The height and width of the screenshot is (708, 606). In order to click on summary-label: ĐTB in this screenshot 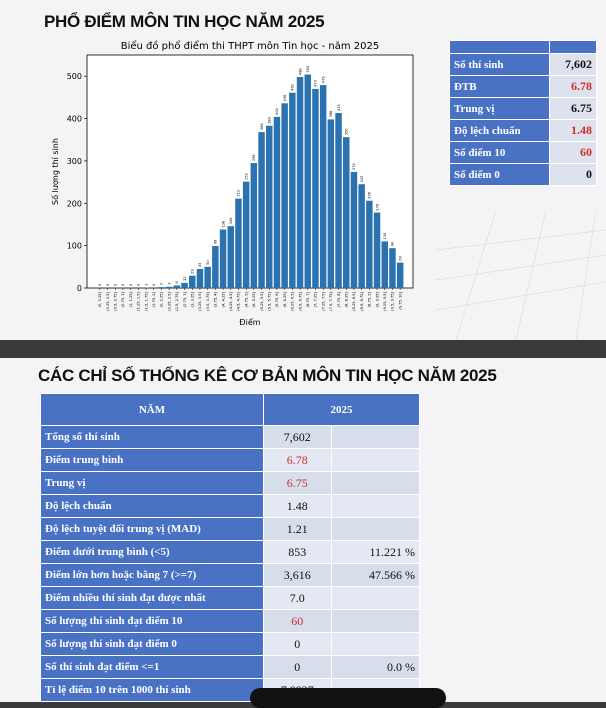, I will do `click(500, 87)`.